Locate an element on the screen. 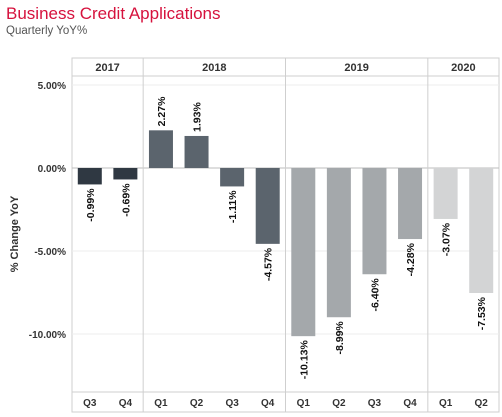 This screenshot has height=417, width=502. y-tick-label: -5.00% is located at coordinates (50, 252).